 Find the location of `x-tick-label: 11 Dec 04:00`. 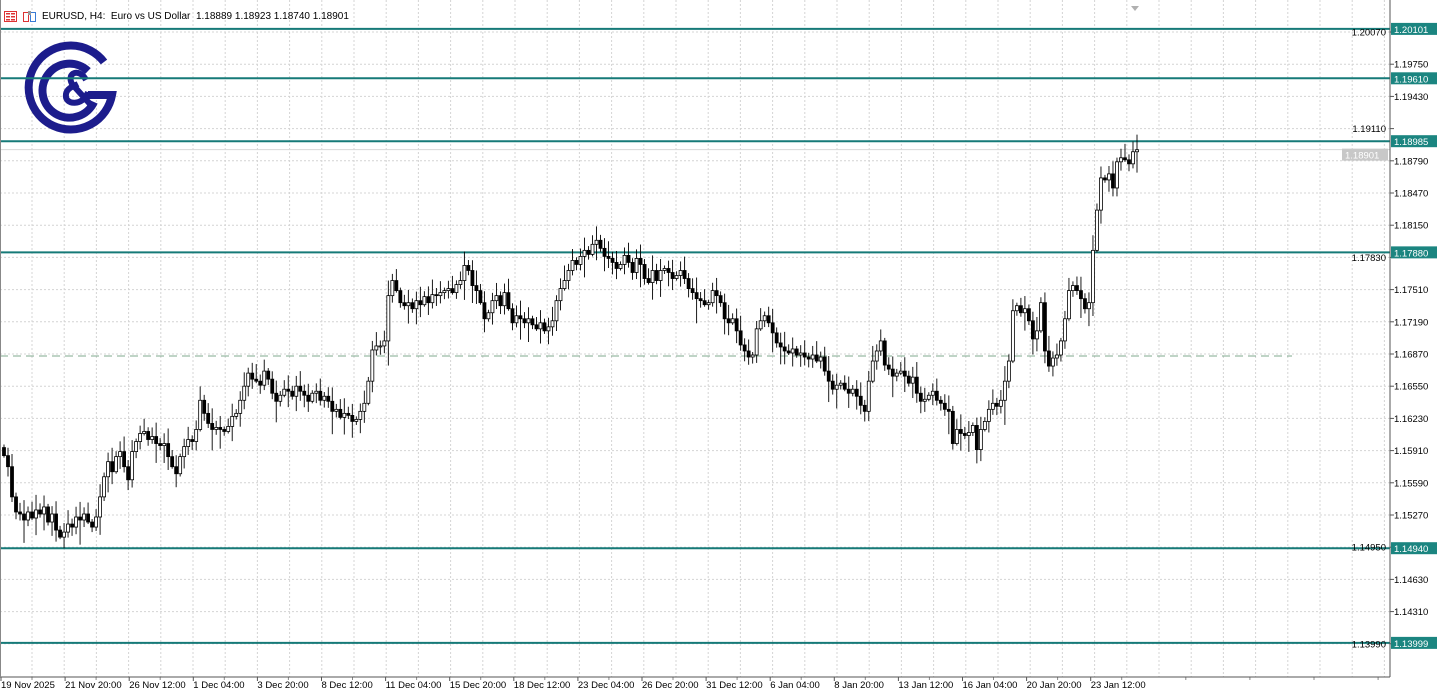

x-tick-label: 11 Dec 04:00 is located at coordinates (414, 685).